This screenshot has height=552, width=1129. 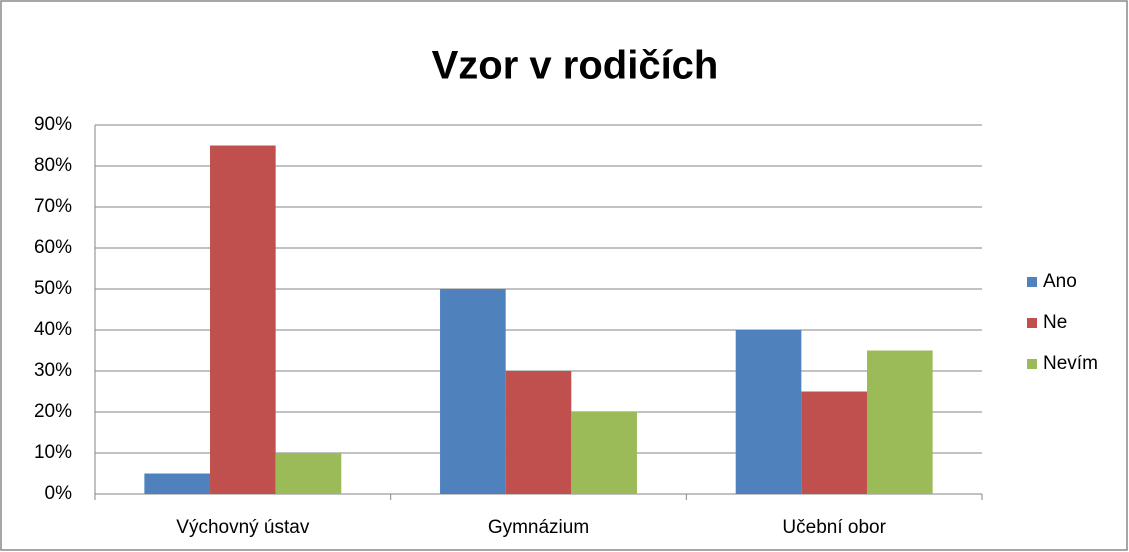 I want to click on y-tick-label: 90%, so click(x=53, y=124).